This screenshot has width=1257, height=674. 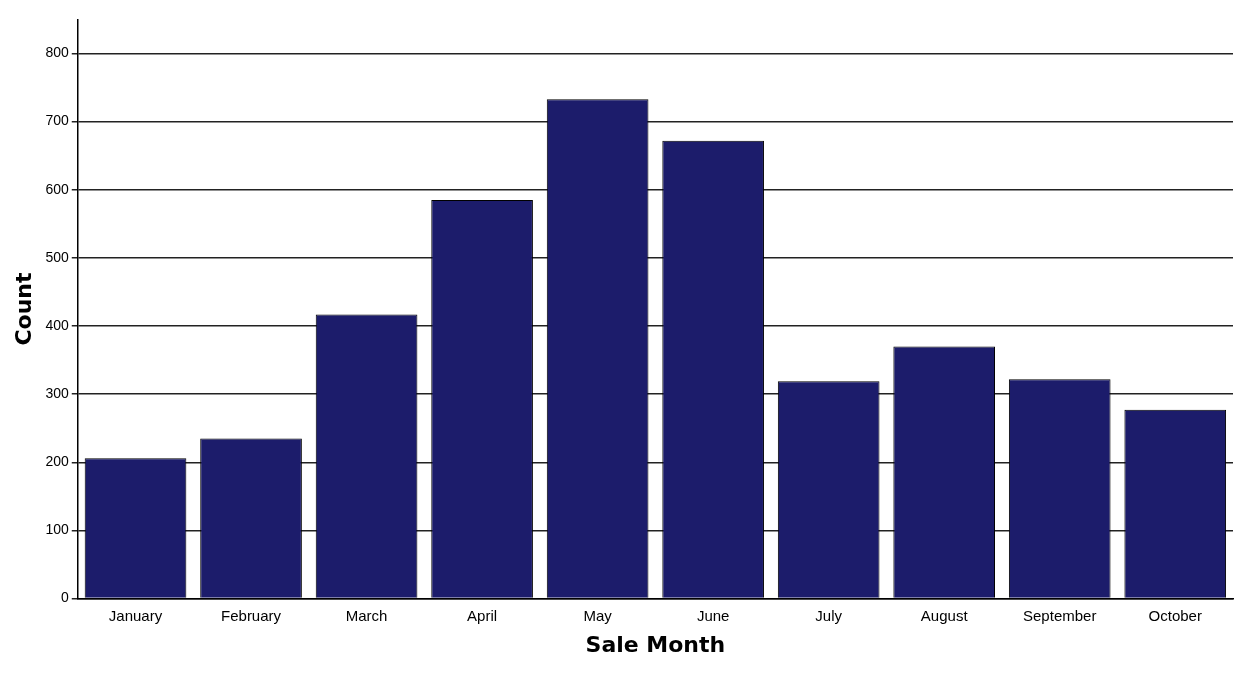 I want to click on y-axis-title: Count, so click(x=23, y=308).